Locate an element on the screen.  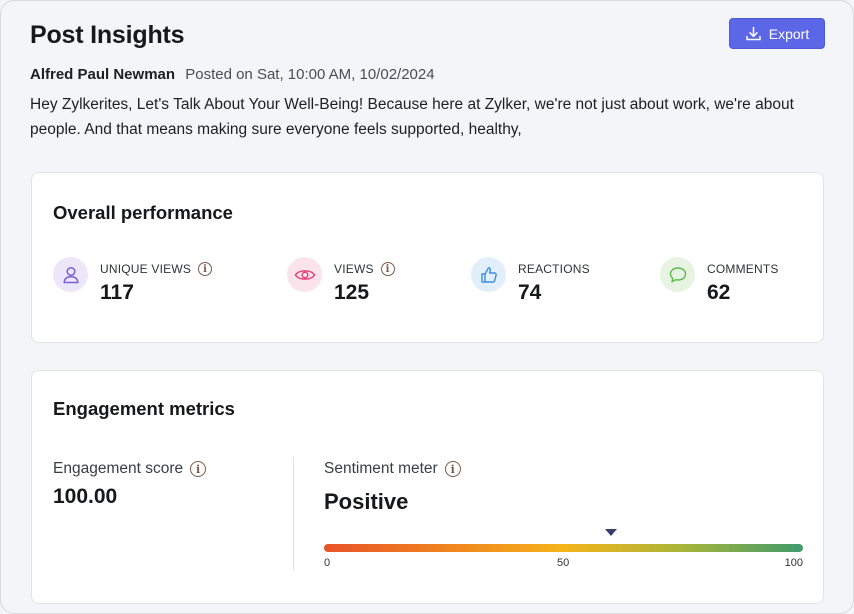
export-button: Export is located at coordinates (777, 33).